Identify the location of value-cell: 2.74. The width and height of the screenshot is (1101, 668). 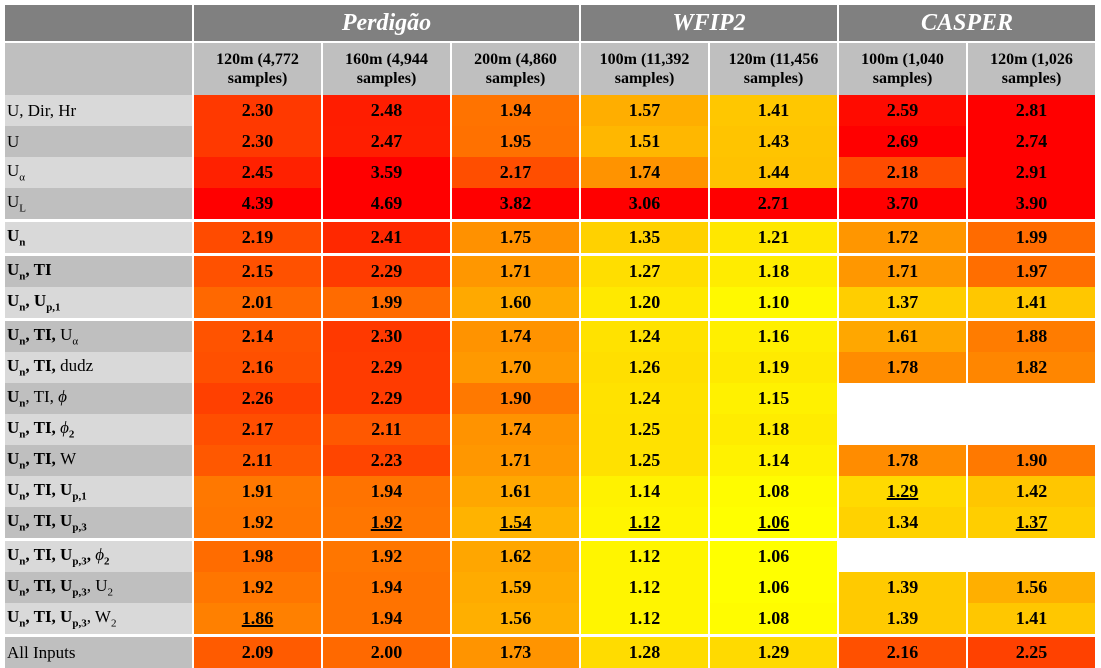
(1031, 141).